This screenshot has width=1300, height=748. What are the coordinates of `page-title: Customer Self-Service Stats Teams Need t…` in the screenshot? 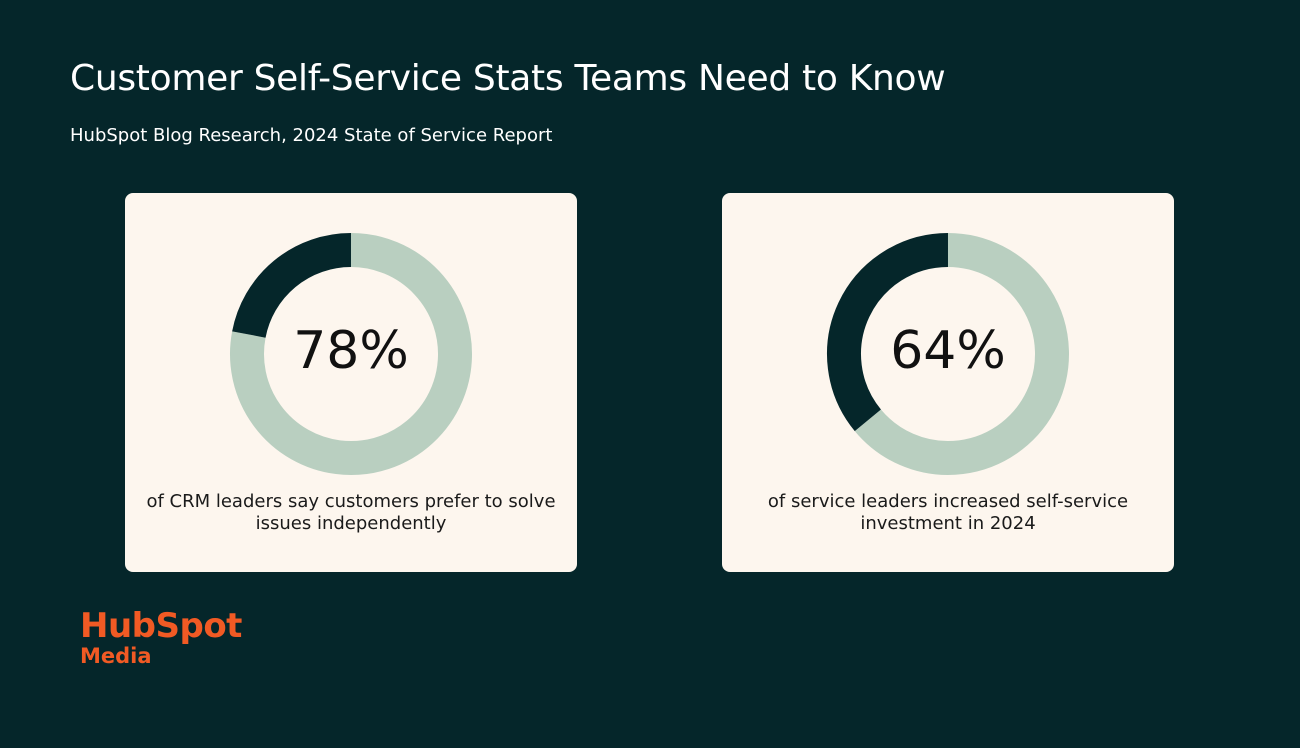 It's located at (508, 78).